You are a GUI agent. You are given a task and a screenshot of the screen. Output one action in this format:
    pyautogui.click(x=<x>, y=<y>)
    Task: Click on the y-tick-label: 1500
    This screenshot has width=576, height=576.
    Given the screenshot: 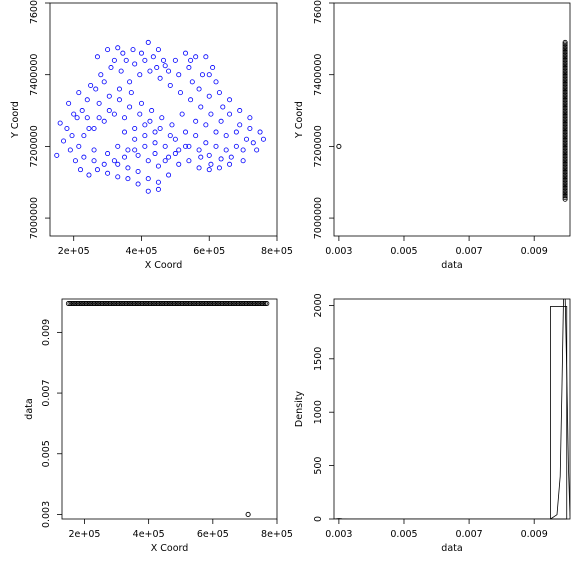 What is the action you would take?
    pyautogui.click(x=318, y=359)
    